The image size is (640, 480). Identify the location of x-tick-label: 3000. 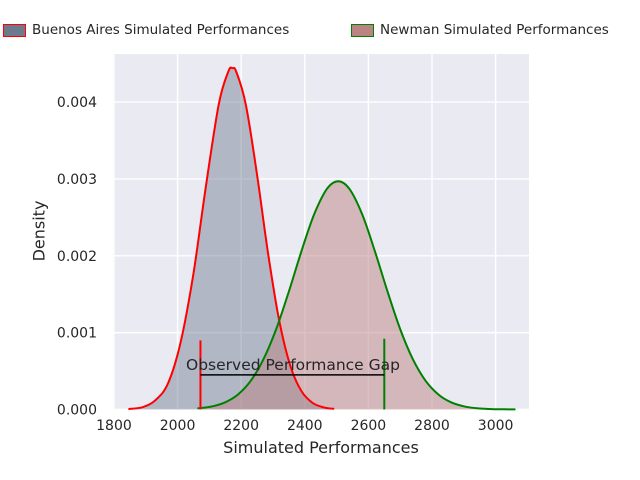
(496, 426).